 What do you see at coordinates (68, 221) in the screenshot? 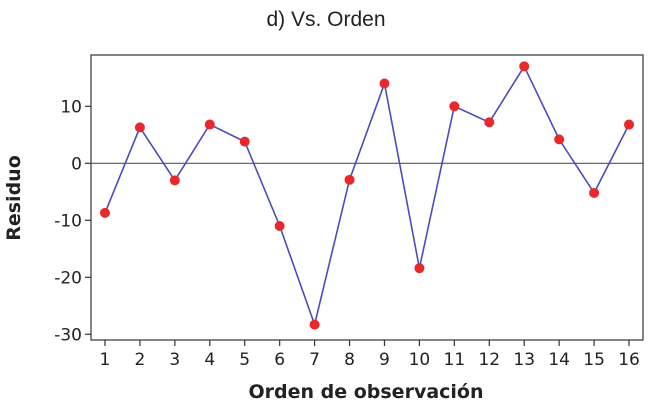
I see `y-tick-label: -10` at bounding box center [68, 221].